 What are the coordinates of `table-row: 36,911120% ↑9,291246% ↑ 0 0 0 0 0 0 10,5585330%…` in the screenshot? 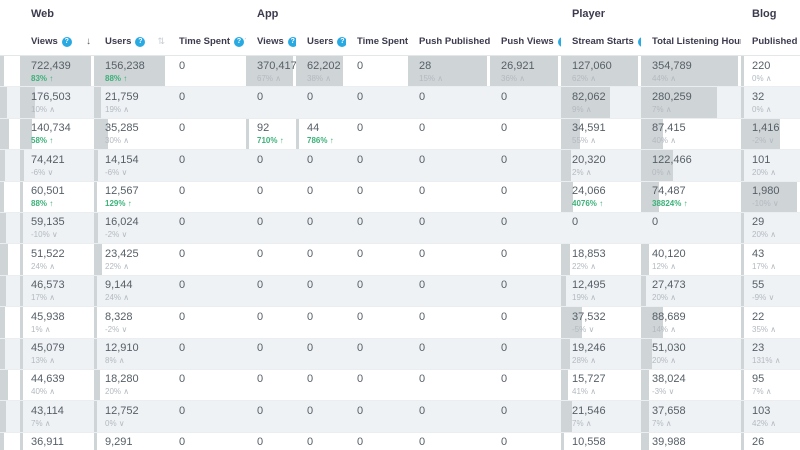 It's located at (400, 441).